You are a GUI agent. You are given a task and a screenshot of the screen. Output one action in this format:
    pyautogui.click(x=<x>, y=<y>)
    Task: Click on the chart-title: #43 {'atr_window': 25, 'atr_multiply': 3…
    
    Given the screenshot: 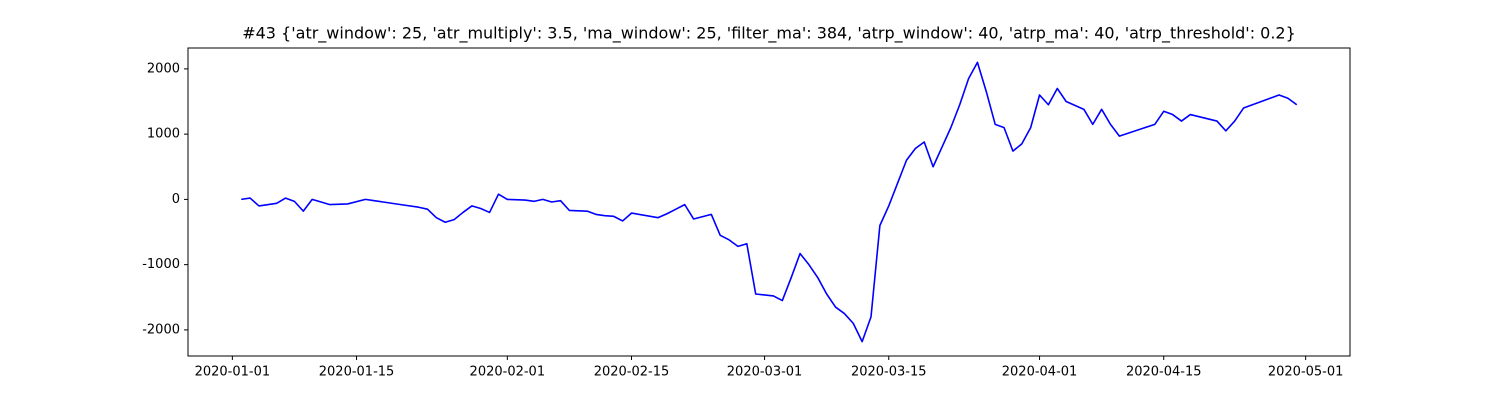 What is the action you would take?
    pyautogui.click(x=769, y=34)
    